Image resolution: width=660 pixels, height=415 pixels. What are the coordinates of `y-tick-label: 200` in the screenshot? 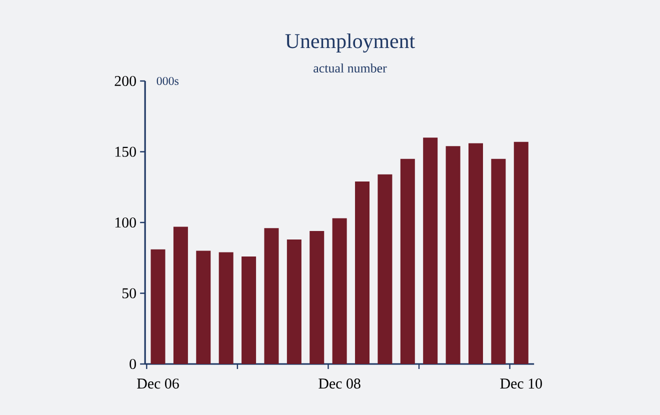 It's located at (125, 81).